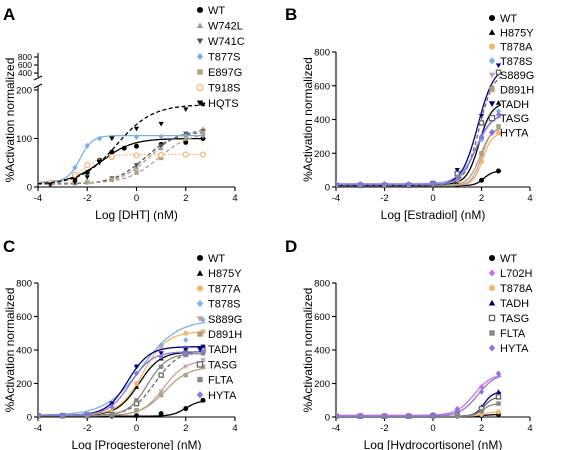 Image resolution: width=567 pixels, height=450 pixels. Describe the element at coordinates (291, 246) in the screenshot. I see `panel-label: D` at that location.